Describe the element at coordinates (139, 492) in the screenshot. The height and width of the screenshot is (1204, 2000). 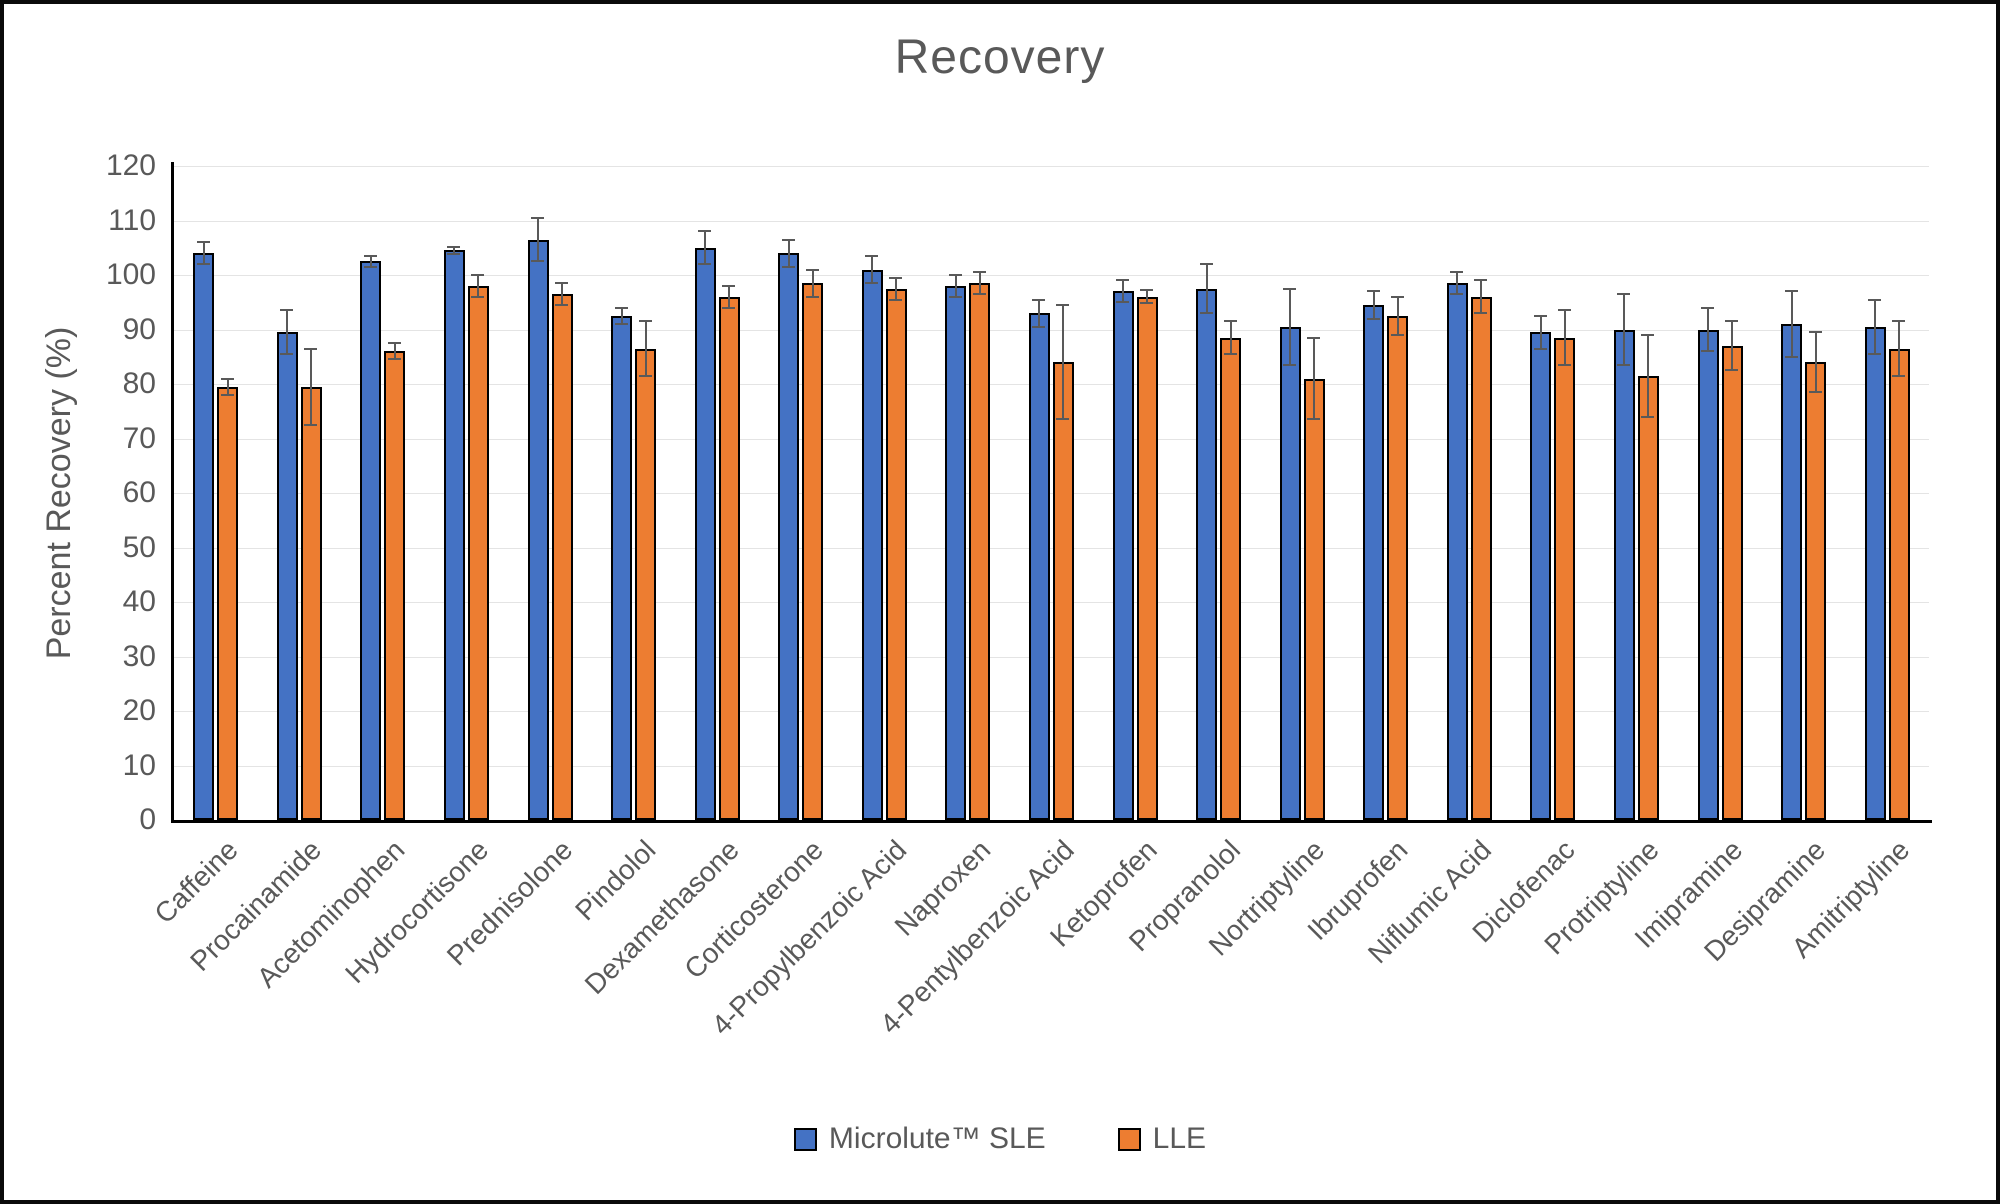
I see `y-tick-label: 60` at that location.